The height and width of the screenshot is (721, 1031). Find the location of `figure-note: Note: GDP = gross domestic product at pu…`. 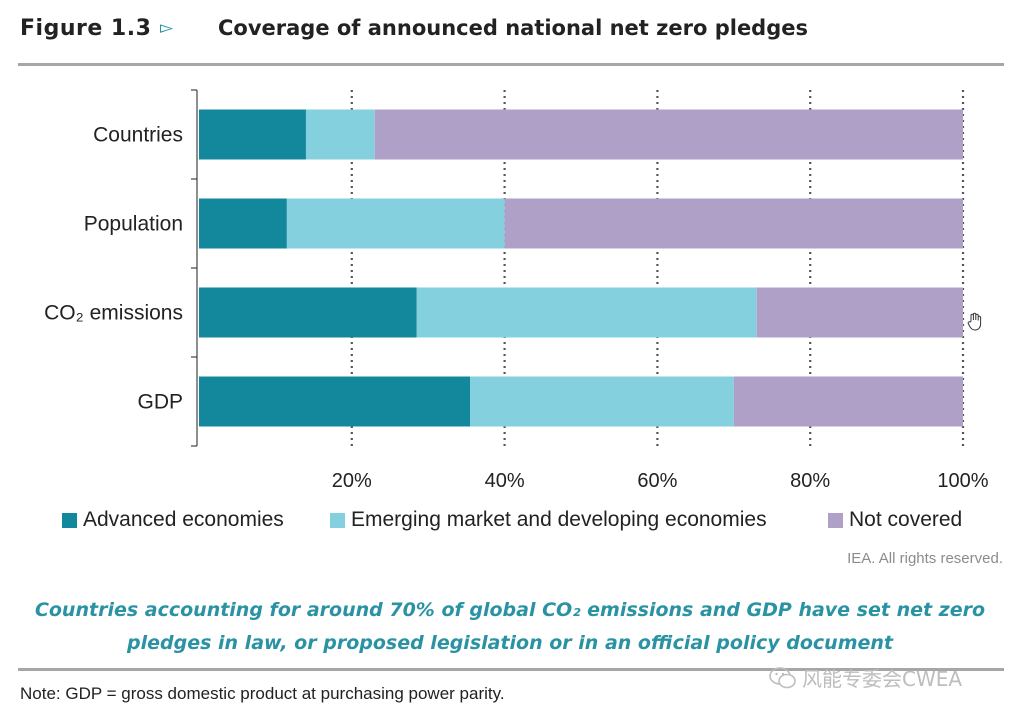

figure-note: Note: GDP = gross domestic product at pu… is located at coordinates (262, 693).